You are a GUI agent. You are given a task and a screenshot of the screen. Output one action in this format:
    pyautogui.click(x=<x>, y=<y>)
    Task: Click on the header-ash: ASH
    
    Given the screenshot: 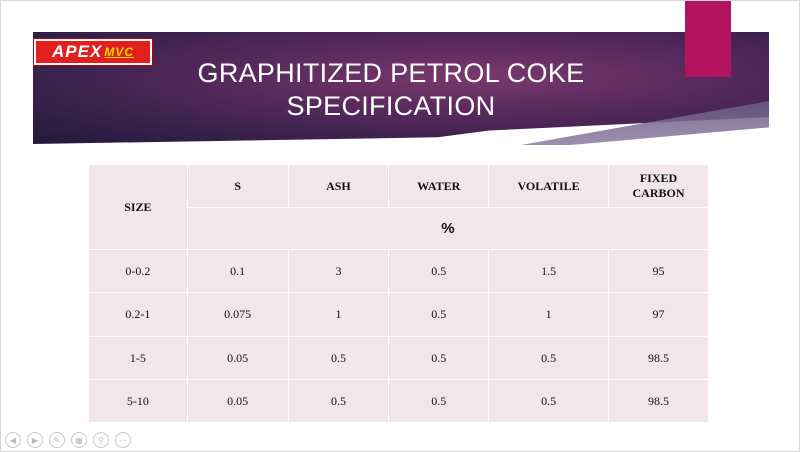 What is the action you would take?
    pyautogui.click(x=338, y=186)
    